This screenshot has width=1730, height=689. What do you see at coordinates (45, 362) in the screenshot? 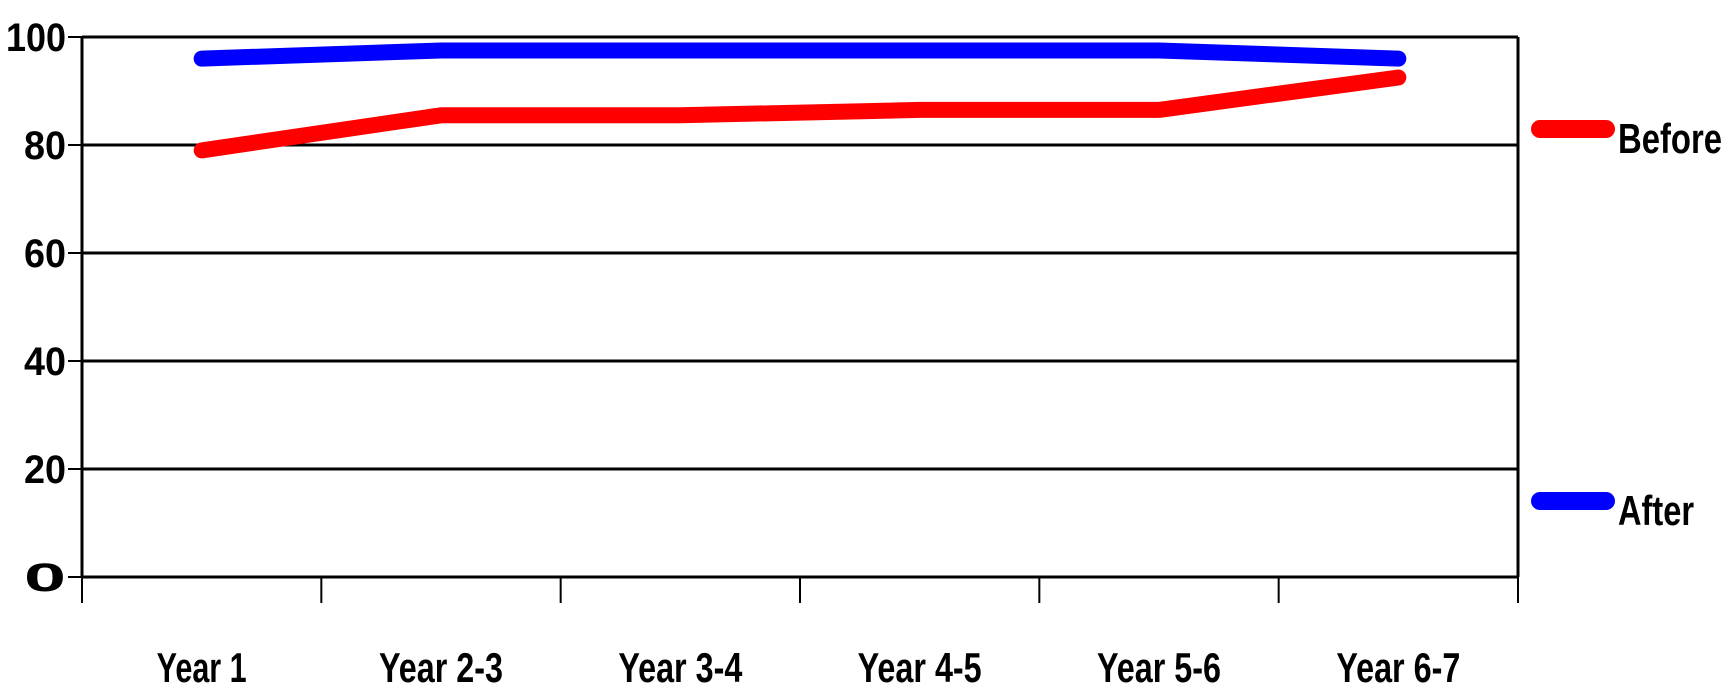
I see `y-tick-label: 40` at bounding box center [45, 362].